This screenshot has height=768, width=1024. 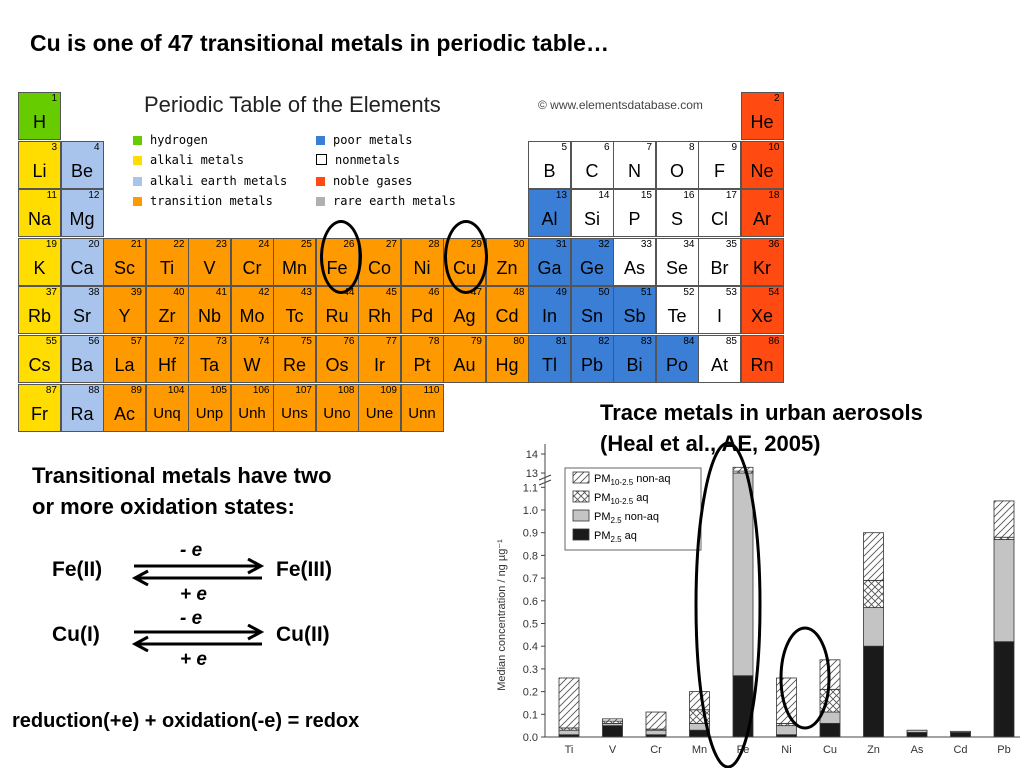 I want to click on atomic-number: 20, so click(x=94, y=244).